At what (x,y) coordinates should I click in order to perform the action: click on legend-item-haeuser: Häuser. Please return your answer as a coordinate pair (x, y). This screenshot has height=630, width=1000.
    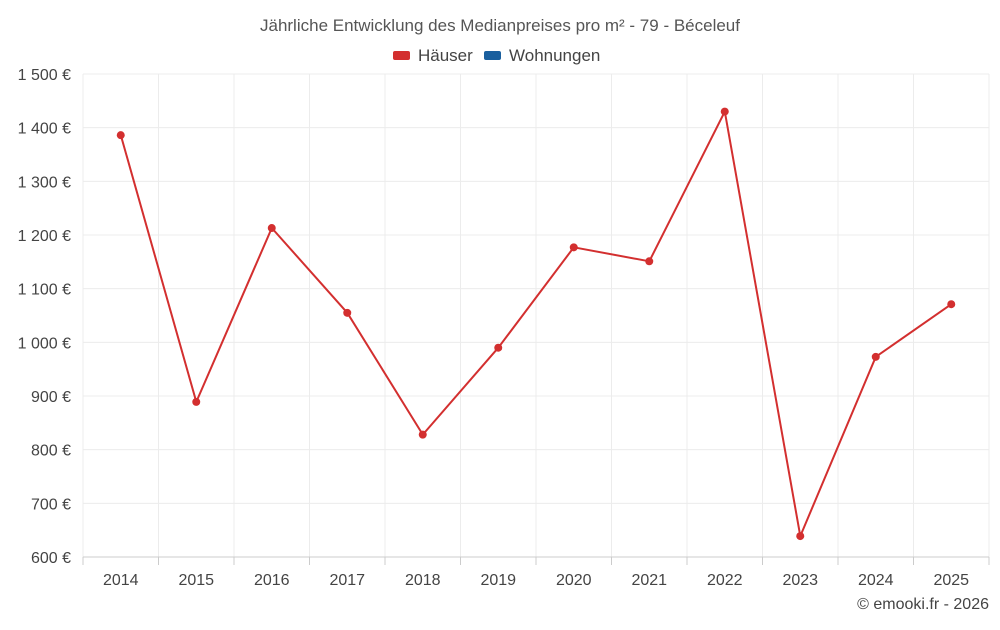
    Looking at the image, I should click on (433, 55).